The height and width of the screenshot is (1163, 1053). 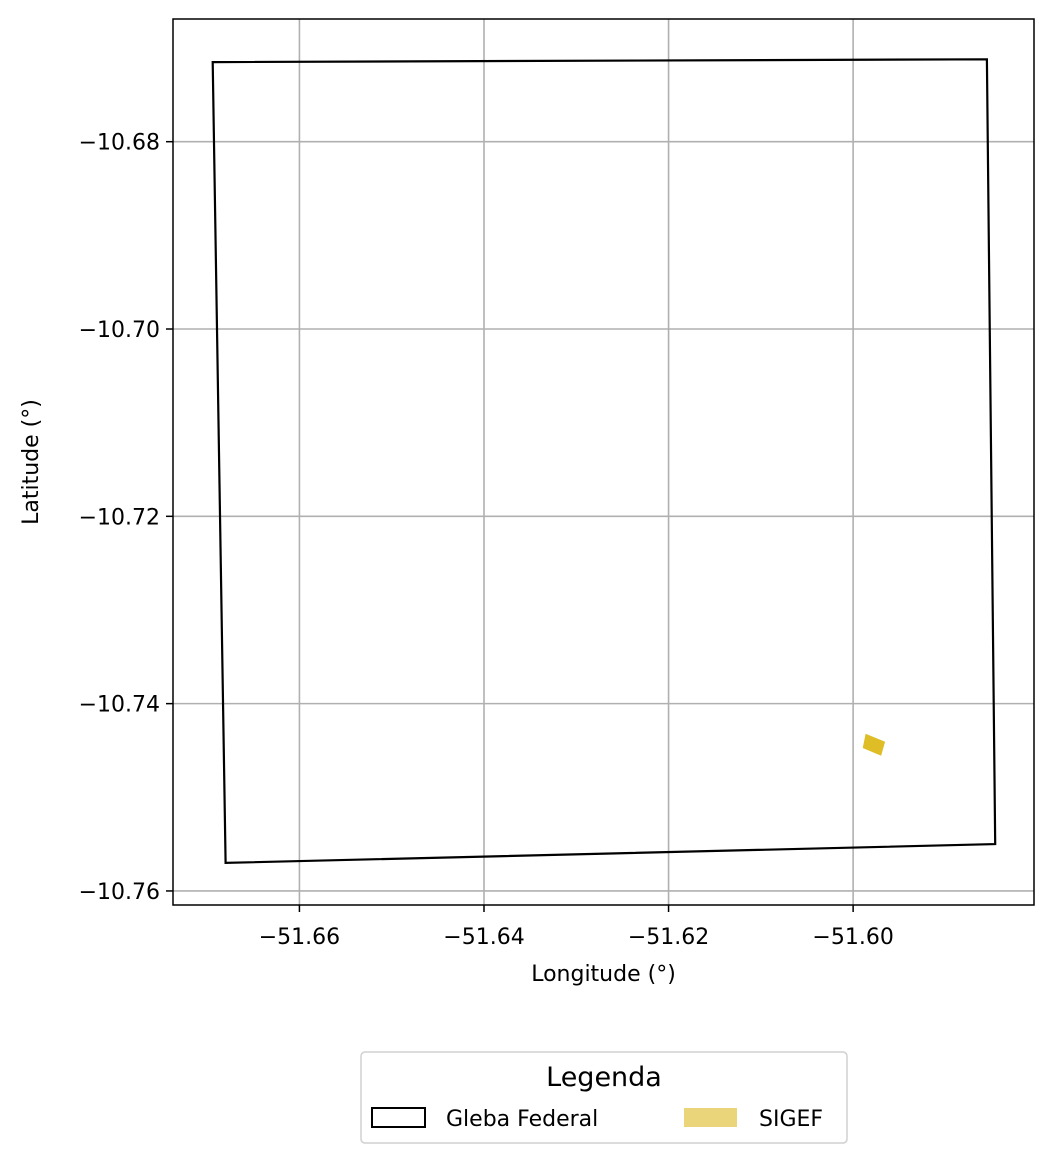 What do you see at coordinates (119, 143) in the screenshot?
I see `y-tick-label: −10.68` at bounding box center [119, 143].